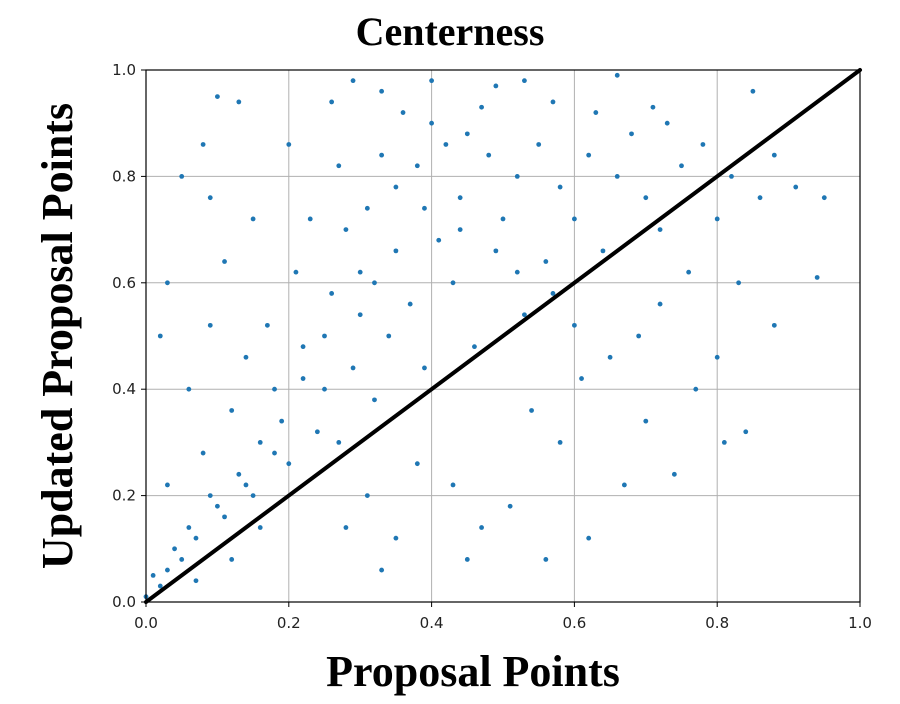 Image resolution: width=900 pixels, height=704 pixels. I want to click on x-tick-label: 0.8, so click(717, 623).